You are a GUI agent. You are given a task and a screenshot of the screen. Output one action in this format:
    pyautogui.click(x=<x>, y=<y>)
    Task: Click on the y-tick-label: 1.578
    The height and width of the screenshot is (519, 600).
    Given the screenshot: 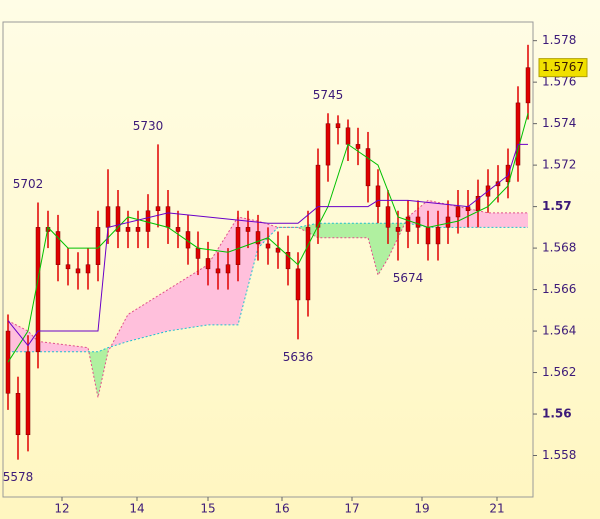 What is the action you would take?
    pyautogui.click(x=559, y=40)
    